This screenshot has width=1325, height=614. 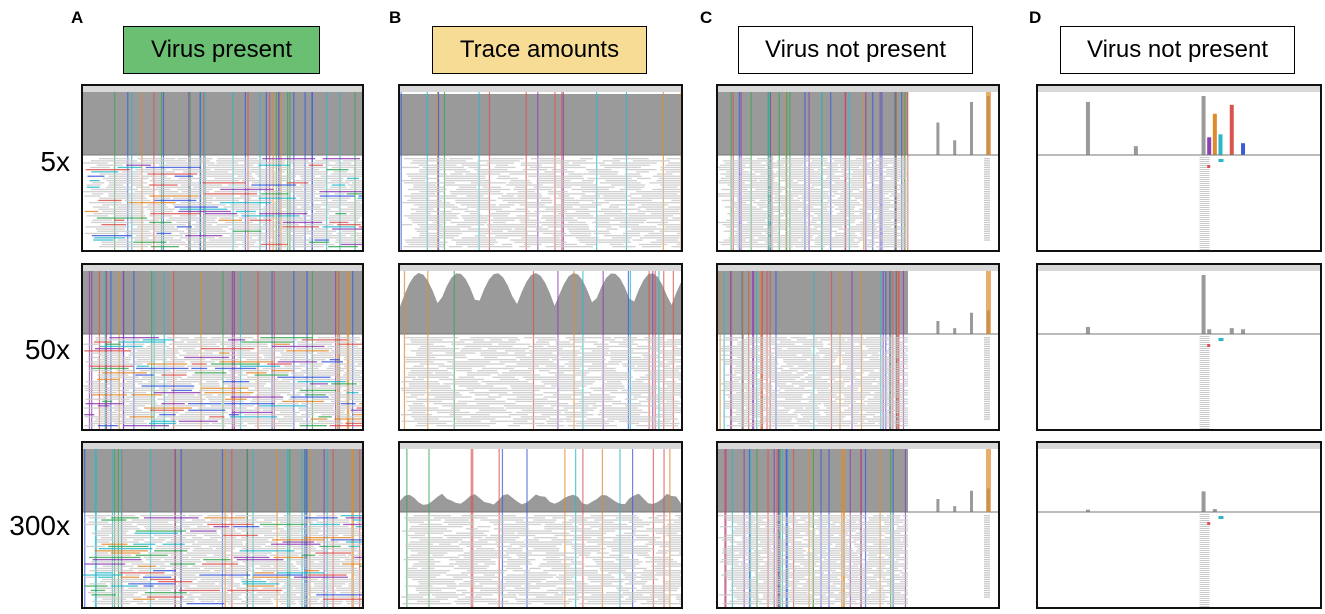 I want to click on alignment-view-d-5x, so click(x=1179, y=168).